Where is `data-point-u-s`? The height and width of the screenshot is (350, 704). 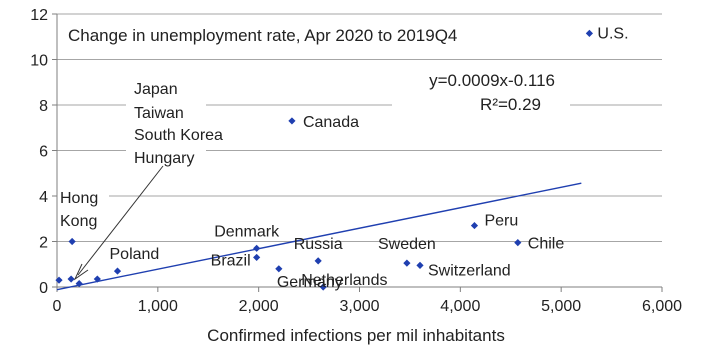 data-point-u-s is located at coordinates (589, 33).